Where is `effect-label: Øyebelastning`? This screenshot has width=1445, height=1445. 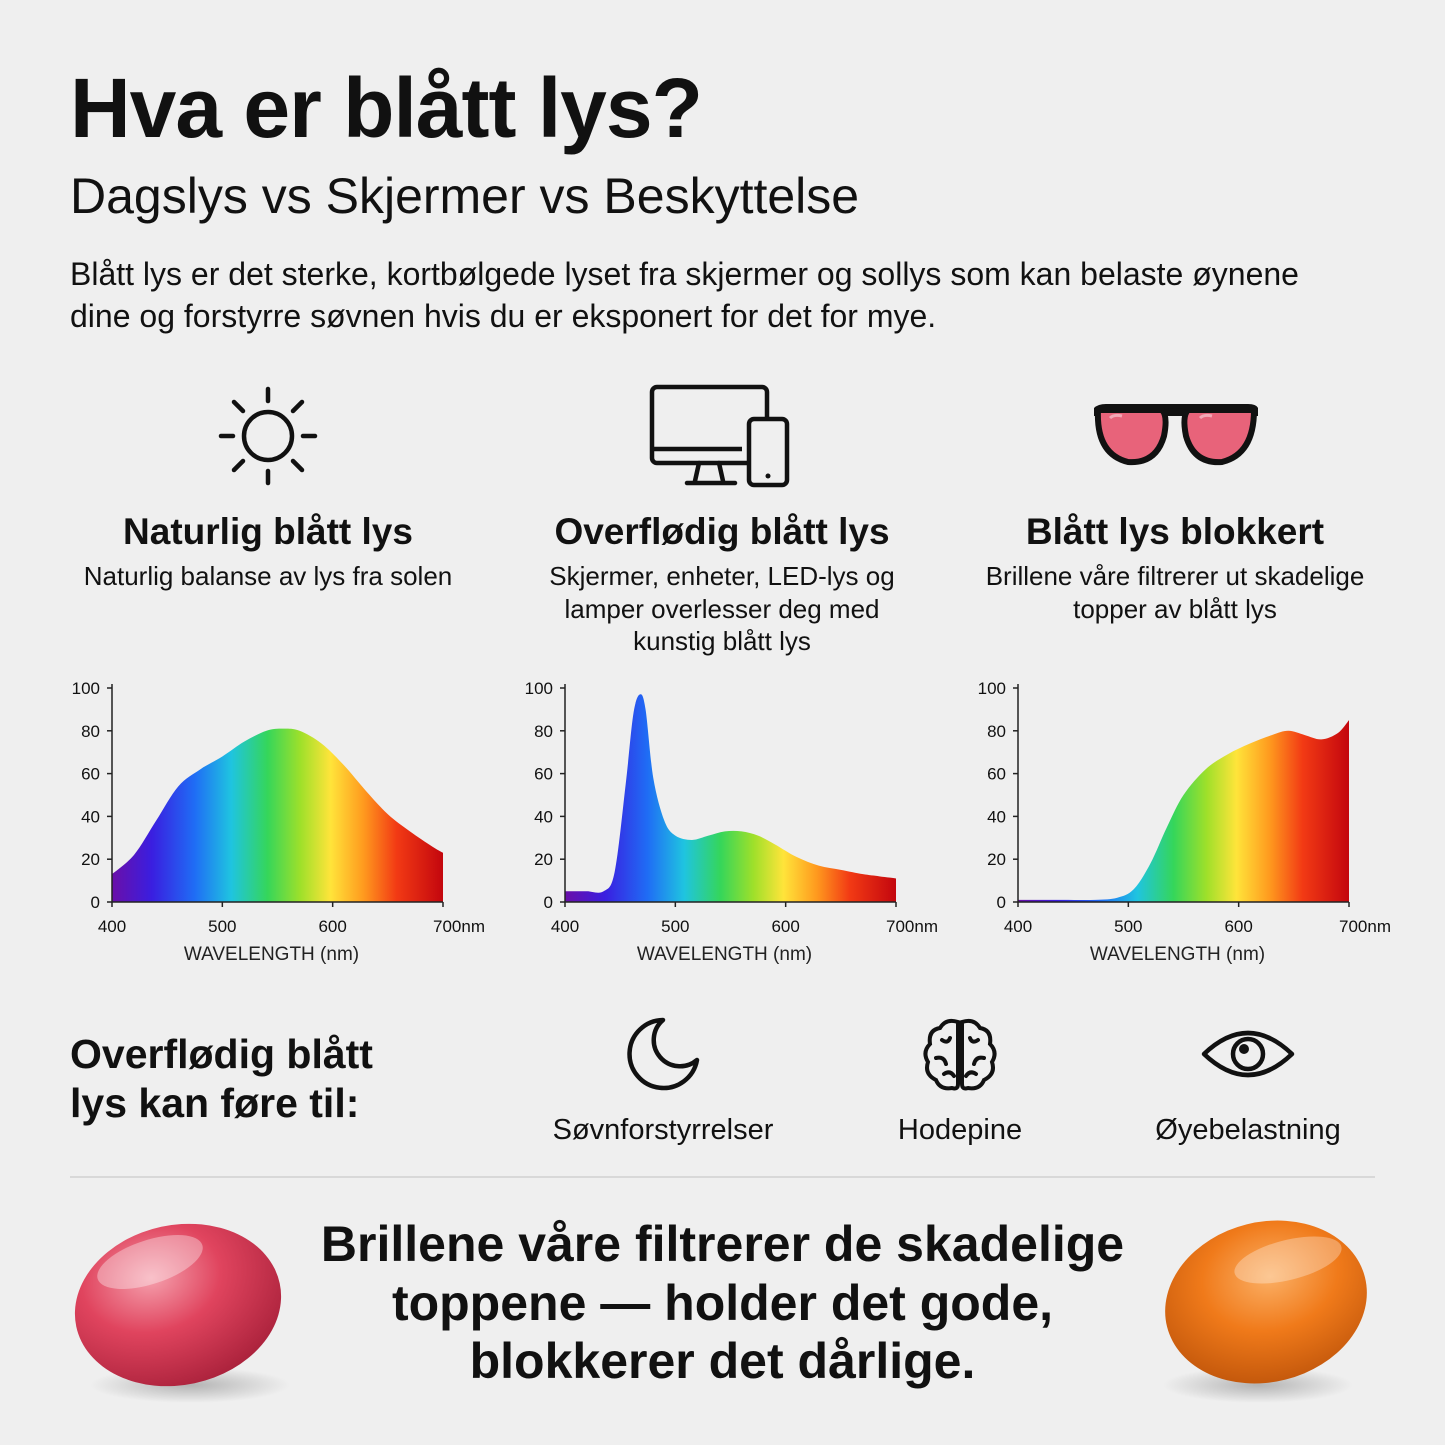
effect-label: Øyebelastning is located at coordinates (1248, 1130).